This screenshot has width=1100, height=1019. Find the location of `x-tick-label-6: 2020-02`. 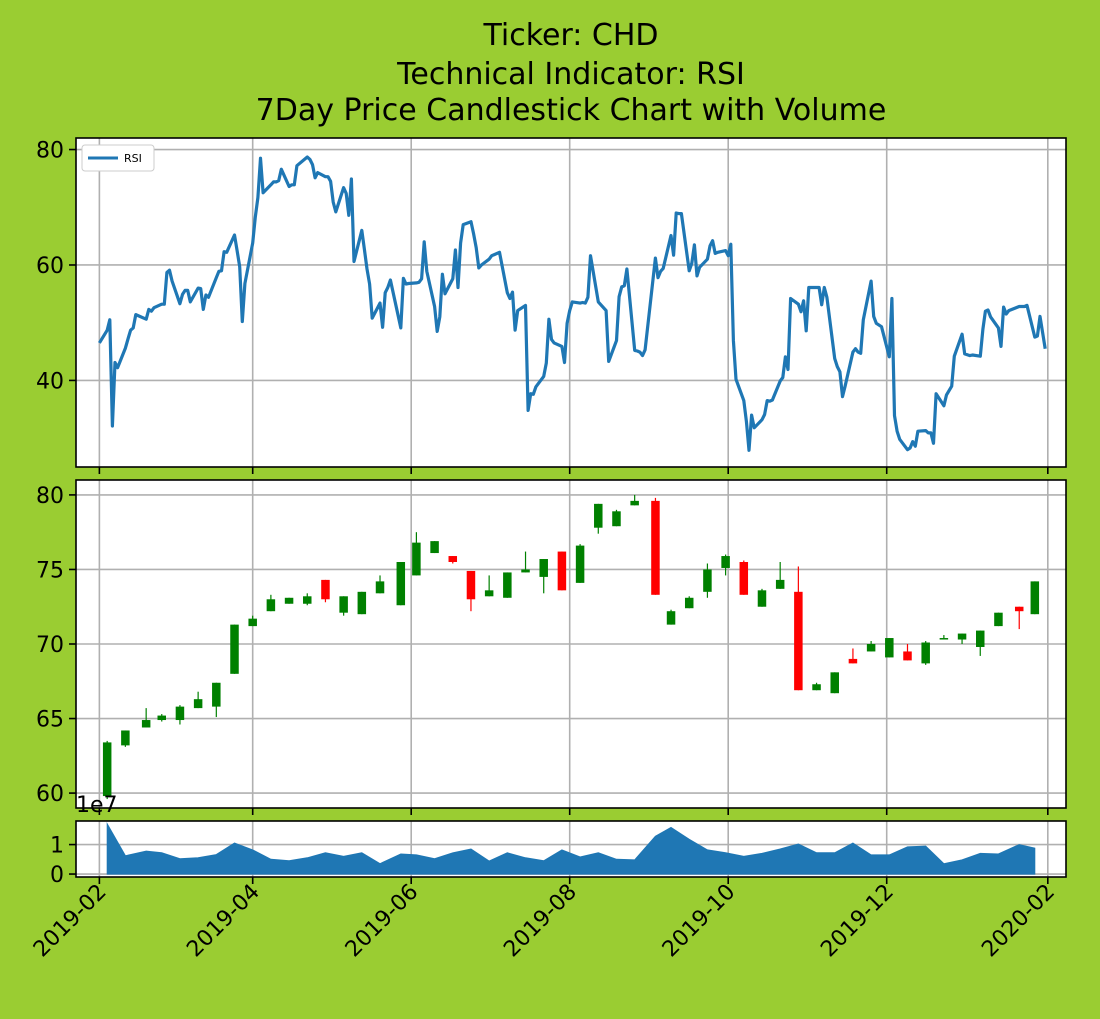

x-tick-label-6: 2020-02 is located at coordinates (1018, 921).